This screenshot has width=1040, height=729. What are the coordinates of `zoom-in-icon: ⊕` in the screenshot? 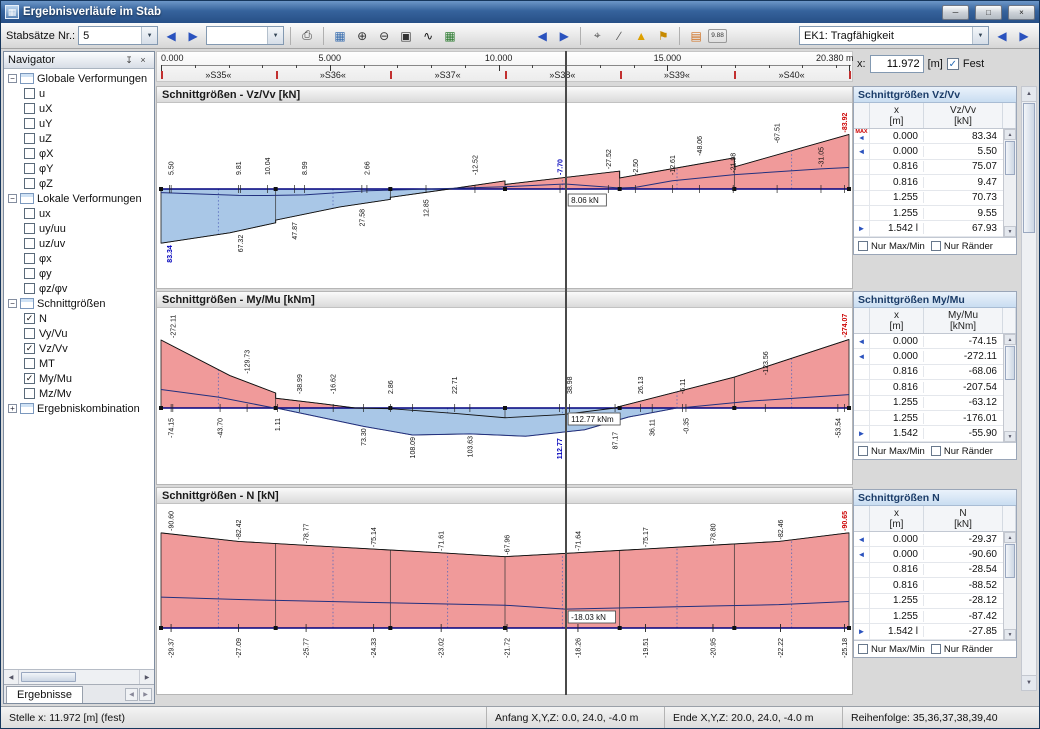 It's located at (362, 35).